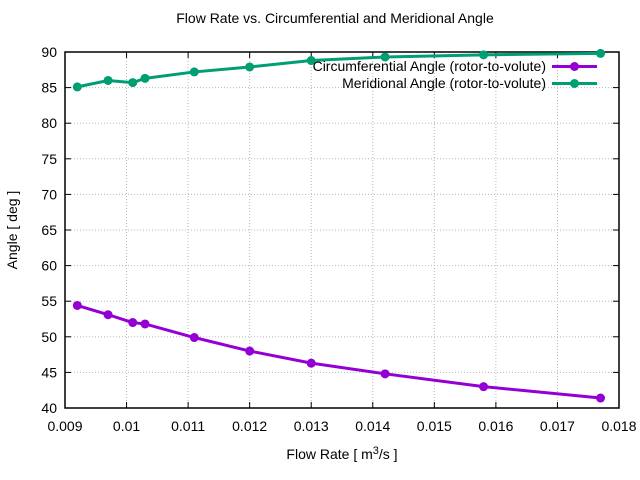 This screenshot has width=640, height=480. What do you see at coordinates (49, 408) in the screenshot?
I see `y-tick-label: 40` at bounding box center [49, 408].